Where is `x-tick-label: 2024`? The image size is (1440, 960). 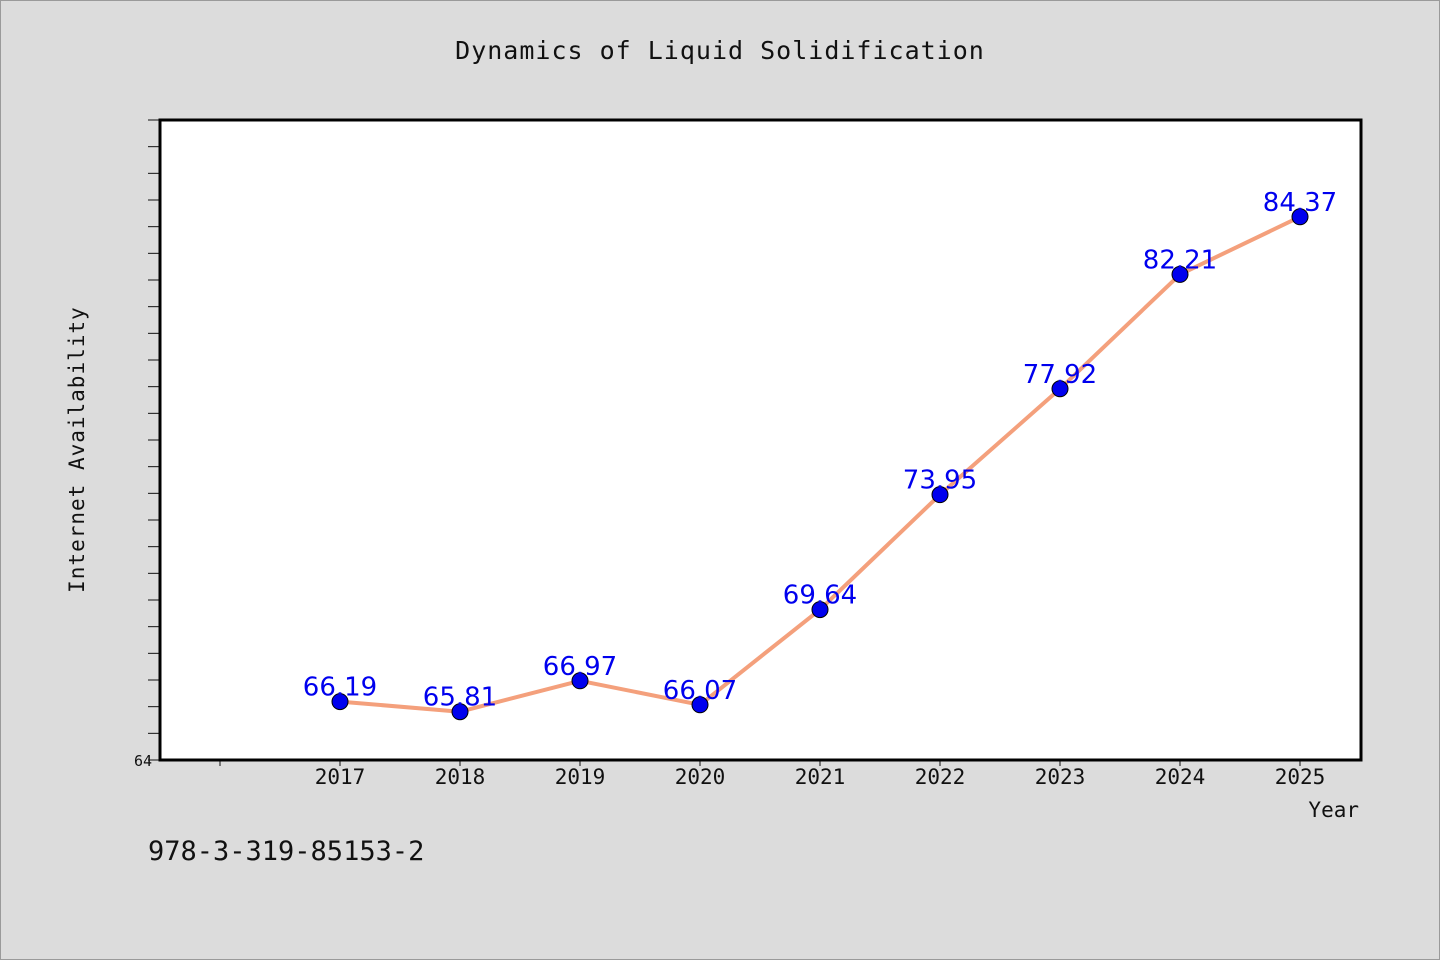 x-tick-label: 2024 is located at coordinates (1180, 777).